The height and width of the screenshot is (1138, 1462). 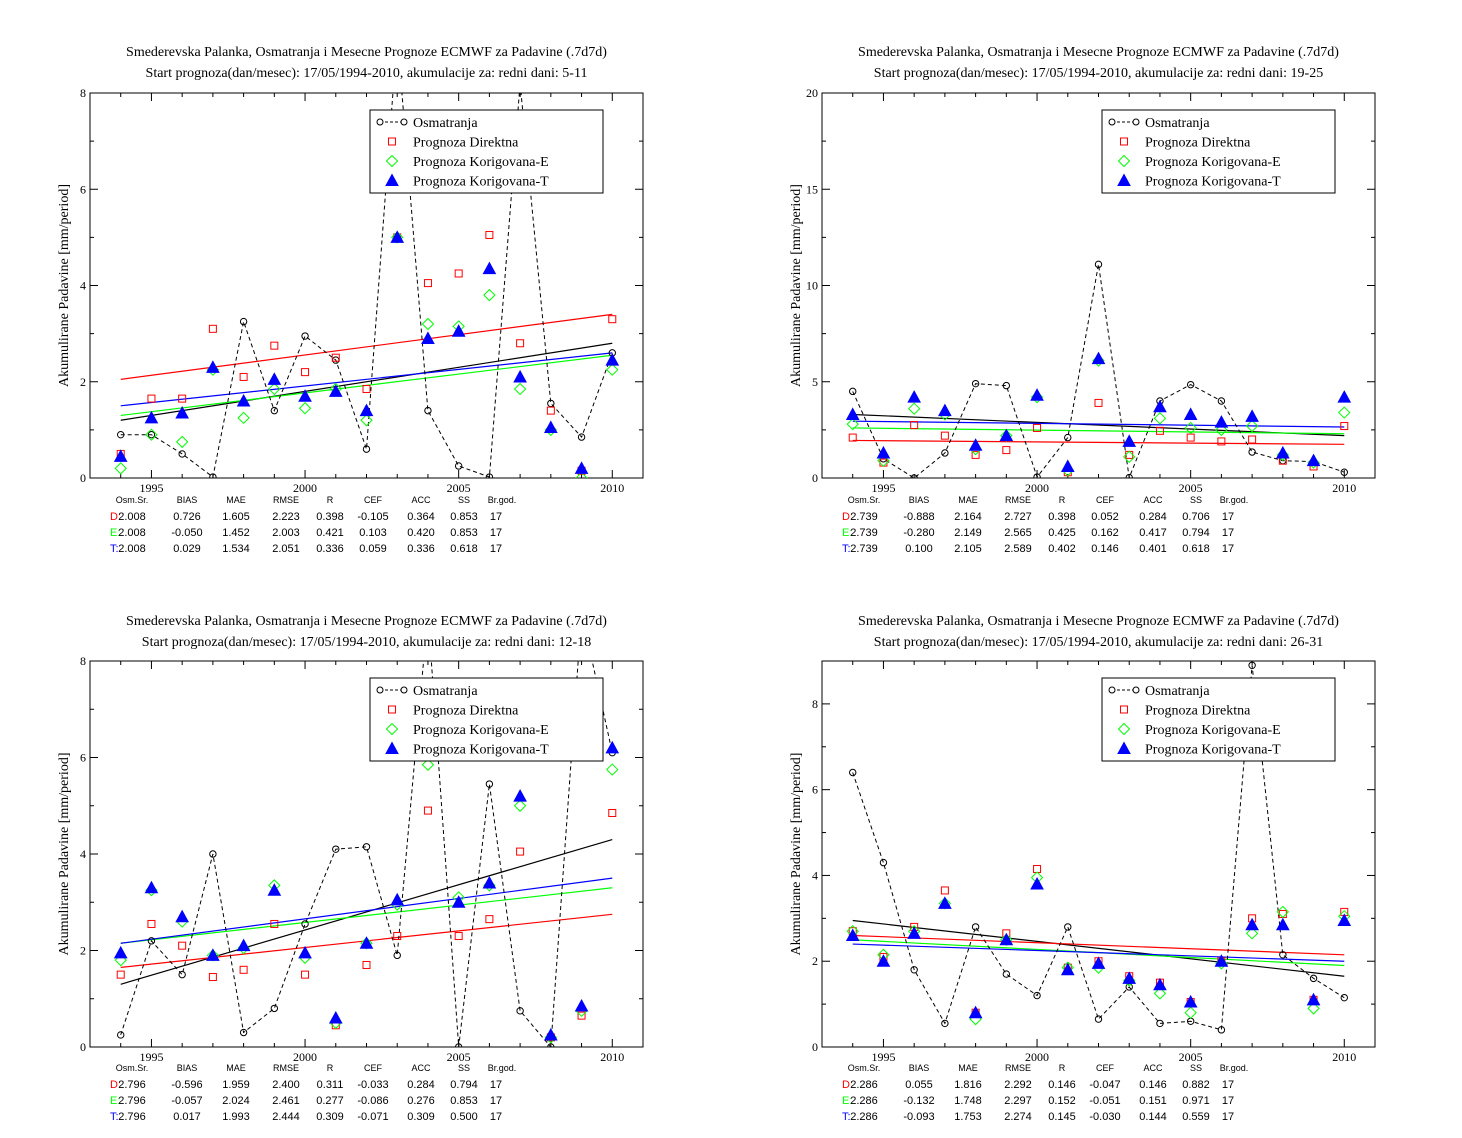 I want to click on y-tick-label: 15, so click(x=812, y=189).